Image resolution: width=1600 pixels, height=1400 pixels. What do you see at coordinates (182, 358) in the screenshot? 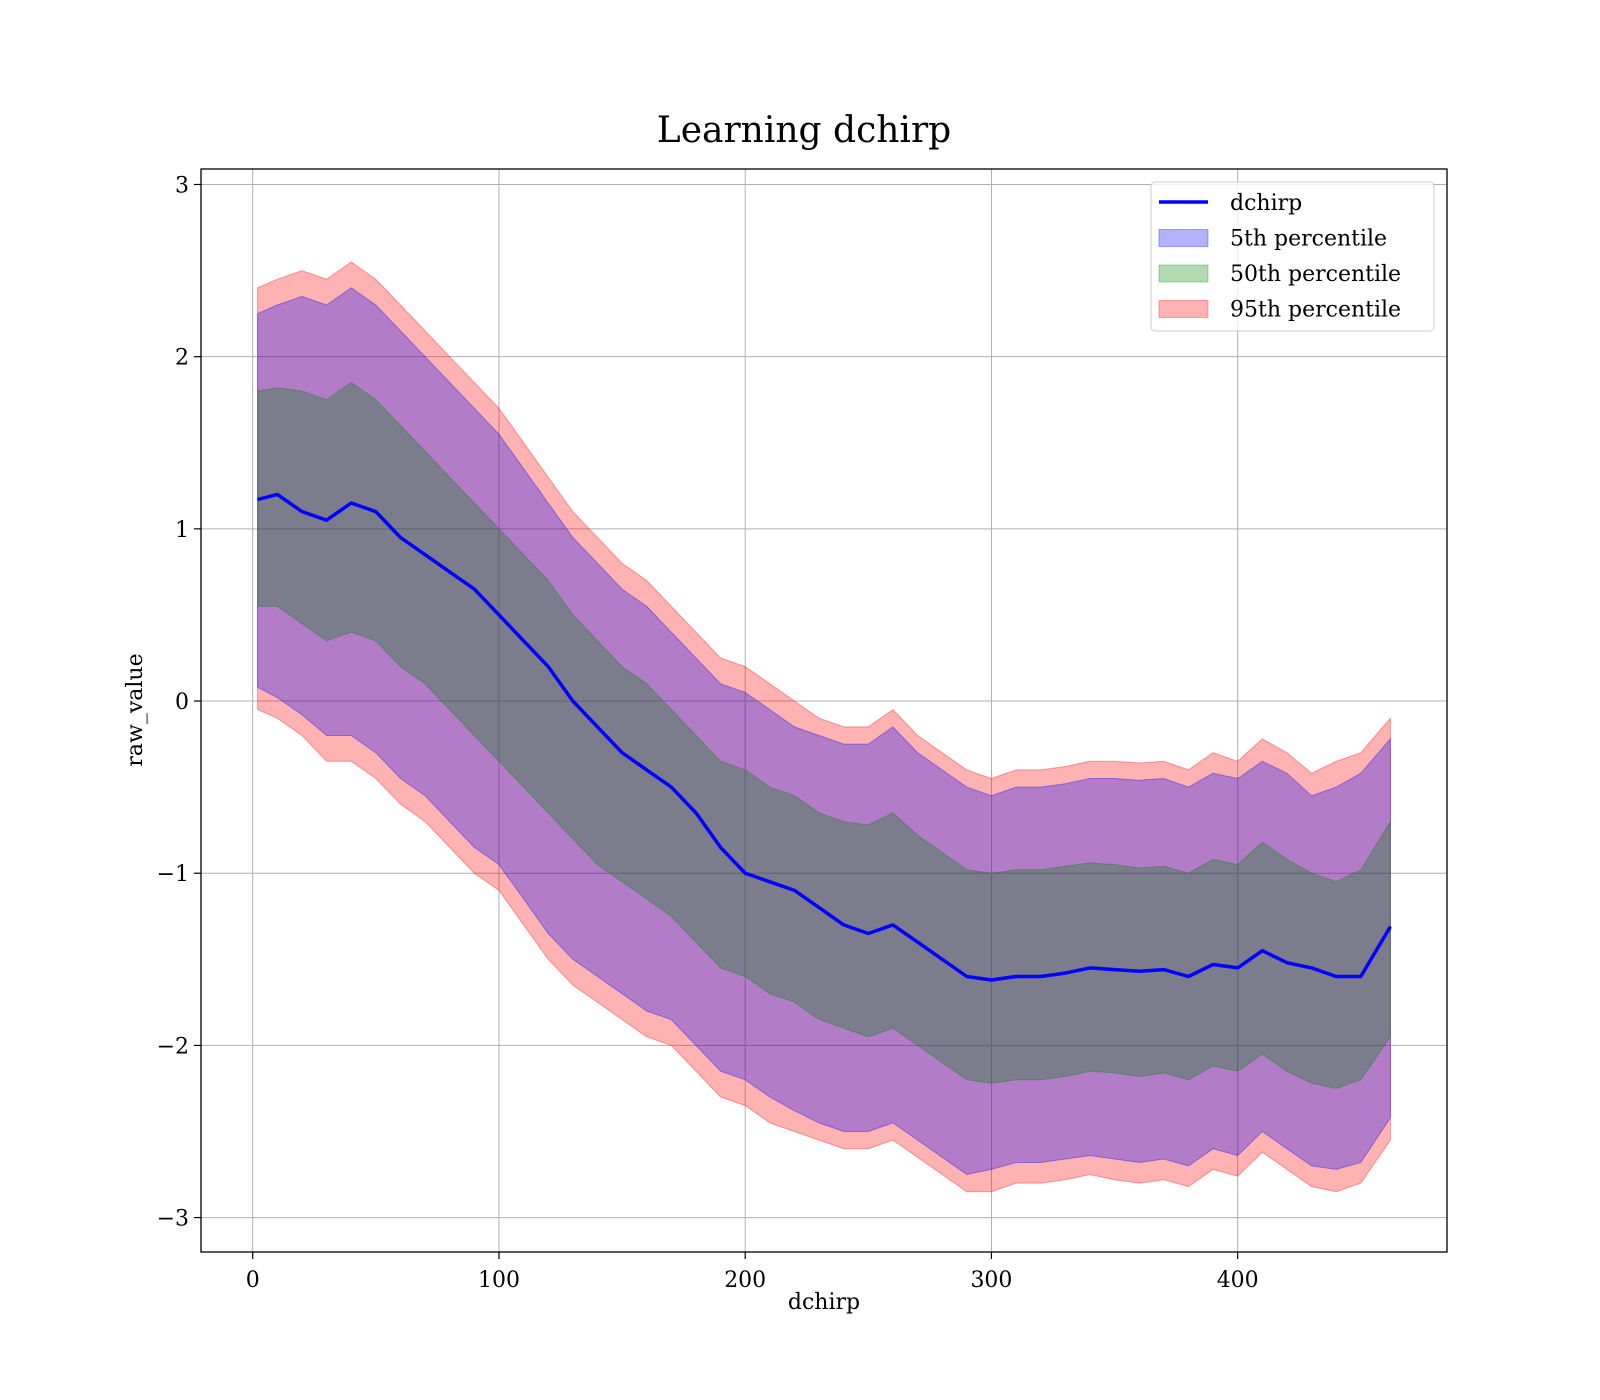
I see `y-tick-label: 2` at bounding box center [182, 358].